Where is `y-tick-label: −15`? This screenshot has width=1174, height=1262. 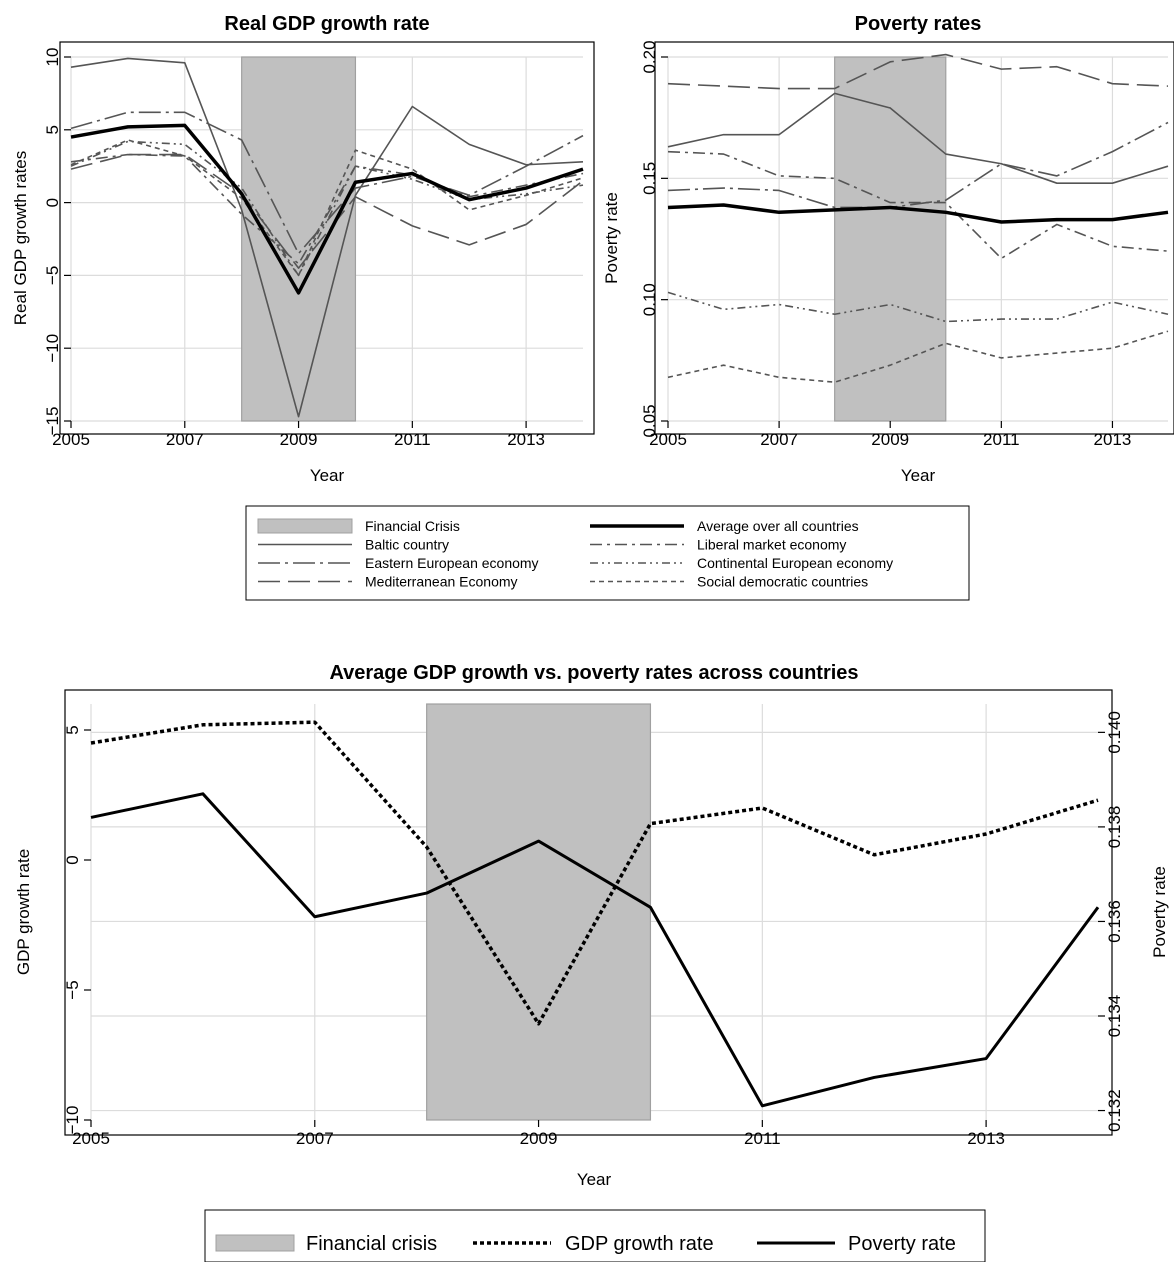
y-tick-label: −15 is located at coordinates (52, 421).